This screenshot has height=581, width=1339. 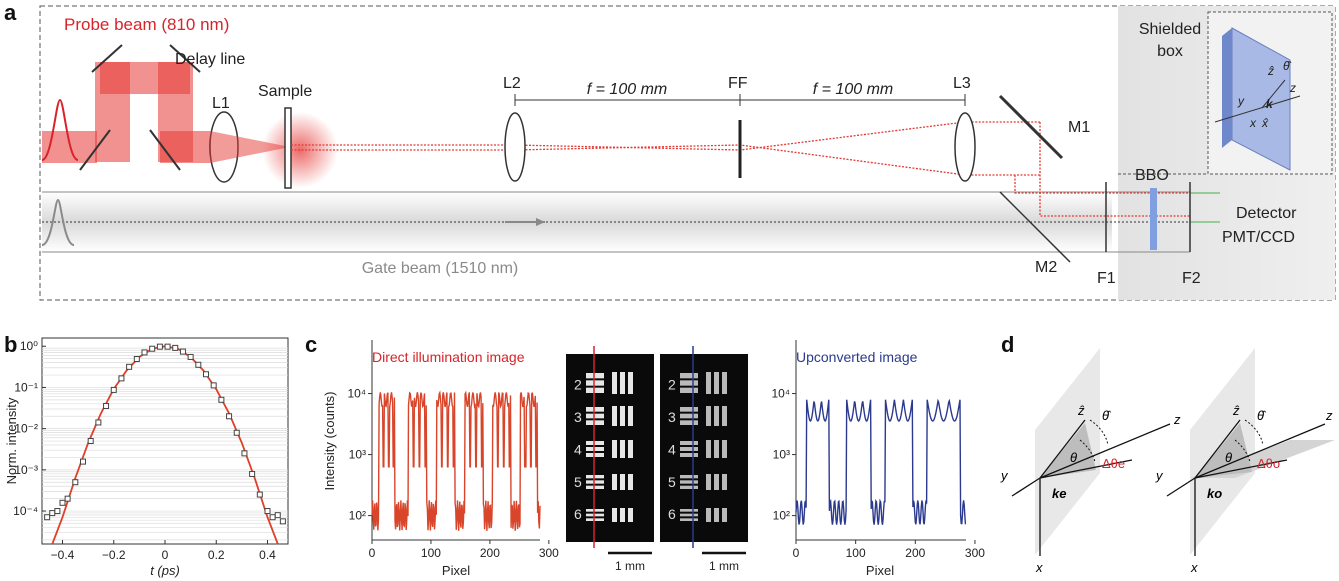 What do you see at coordinates (1007, 344) in the screenshot?
I see `panel-d-letter: d` at bounding box center [1007, 344].